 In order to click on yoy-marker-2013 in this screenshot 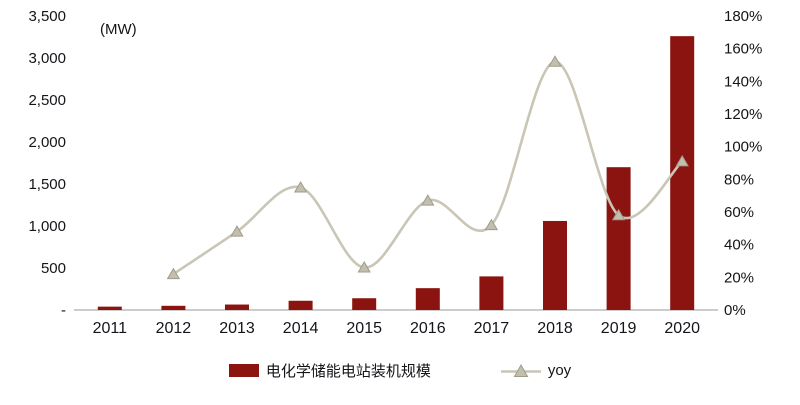, I will do `click(237, 231)`.